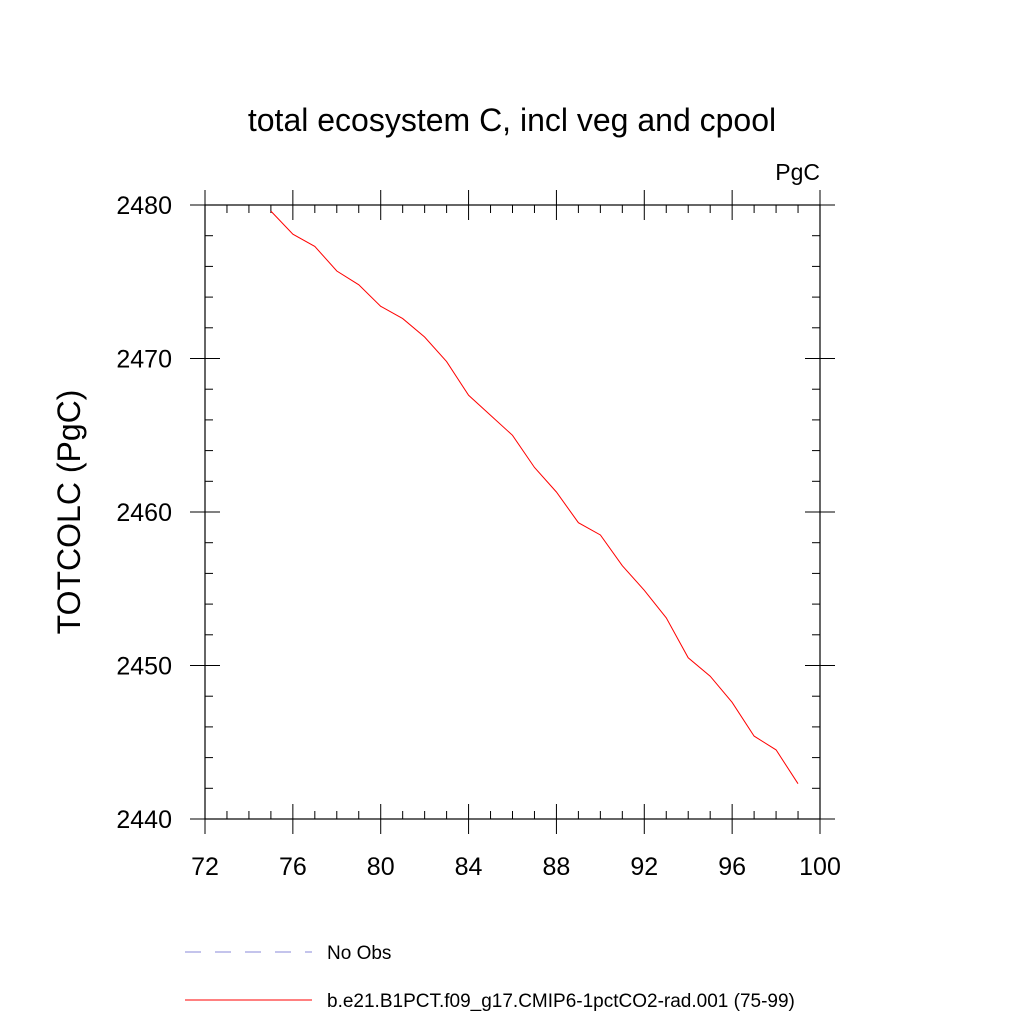 Image resolution: width=1024 pixels, height=1024 pixels. What do you see at coordinates (644, 867) in the screenshot?
I see `x-tick-label: 92` at bounding box center [644, 867].